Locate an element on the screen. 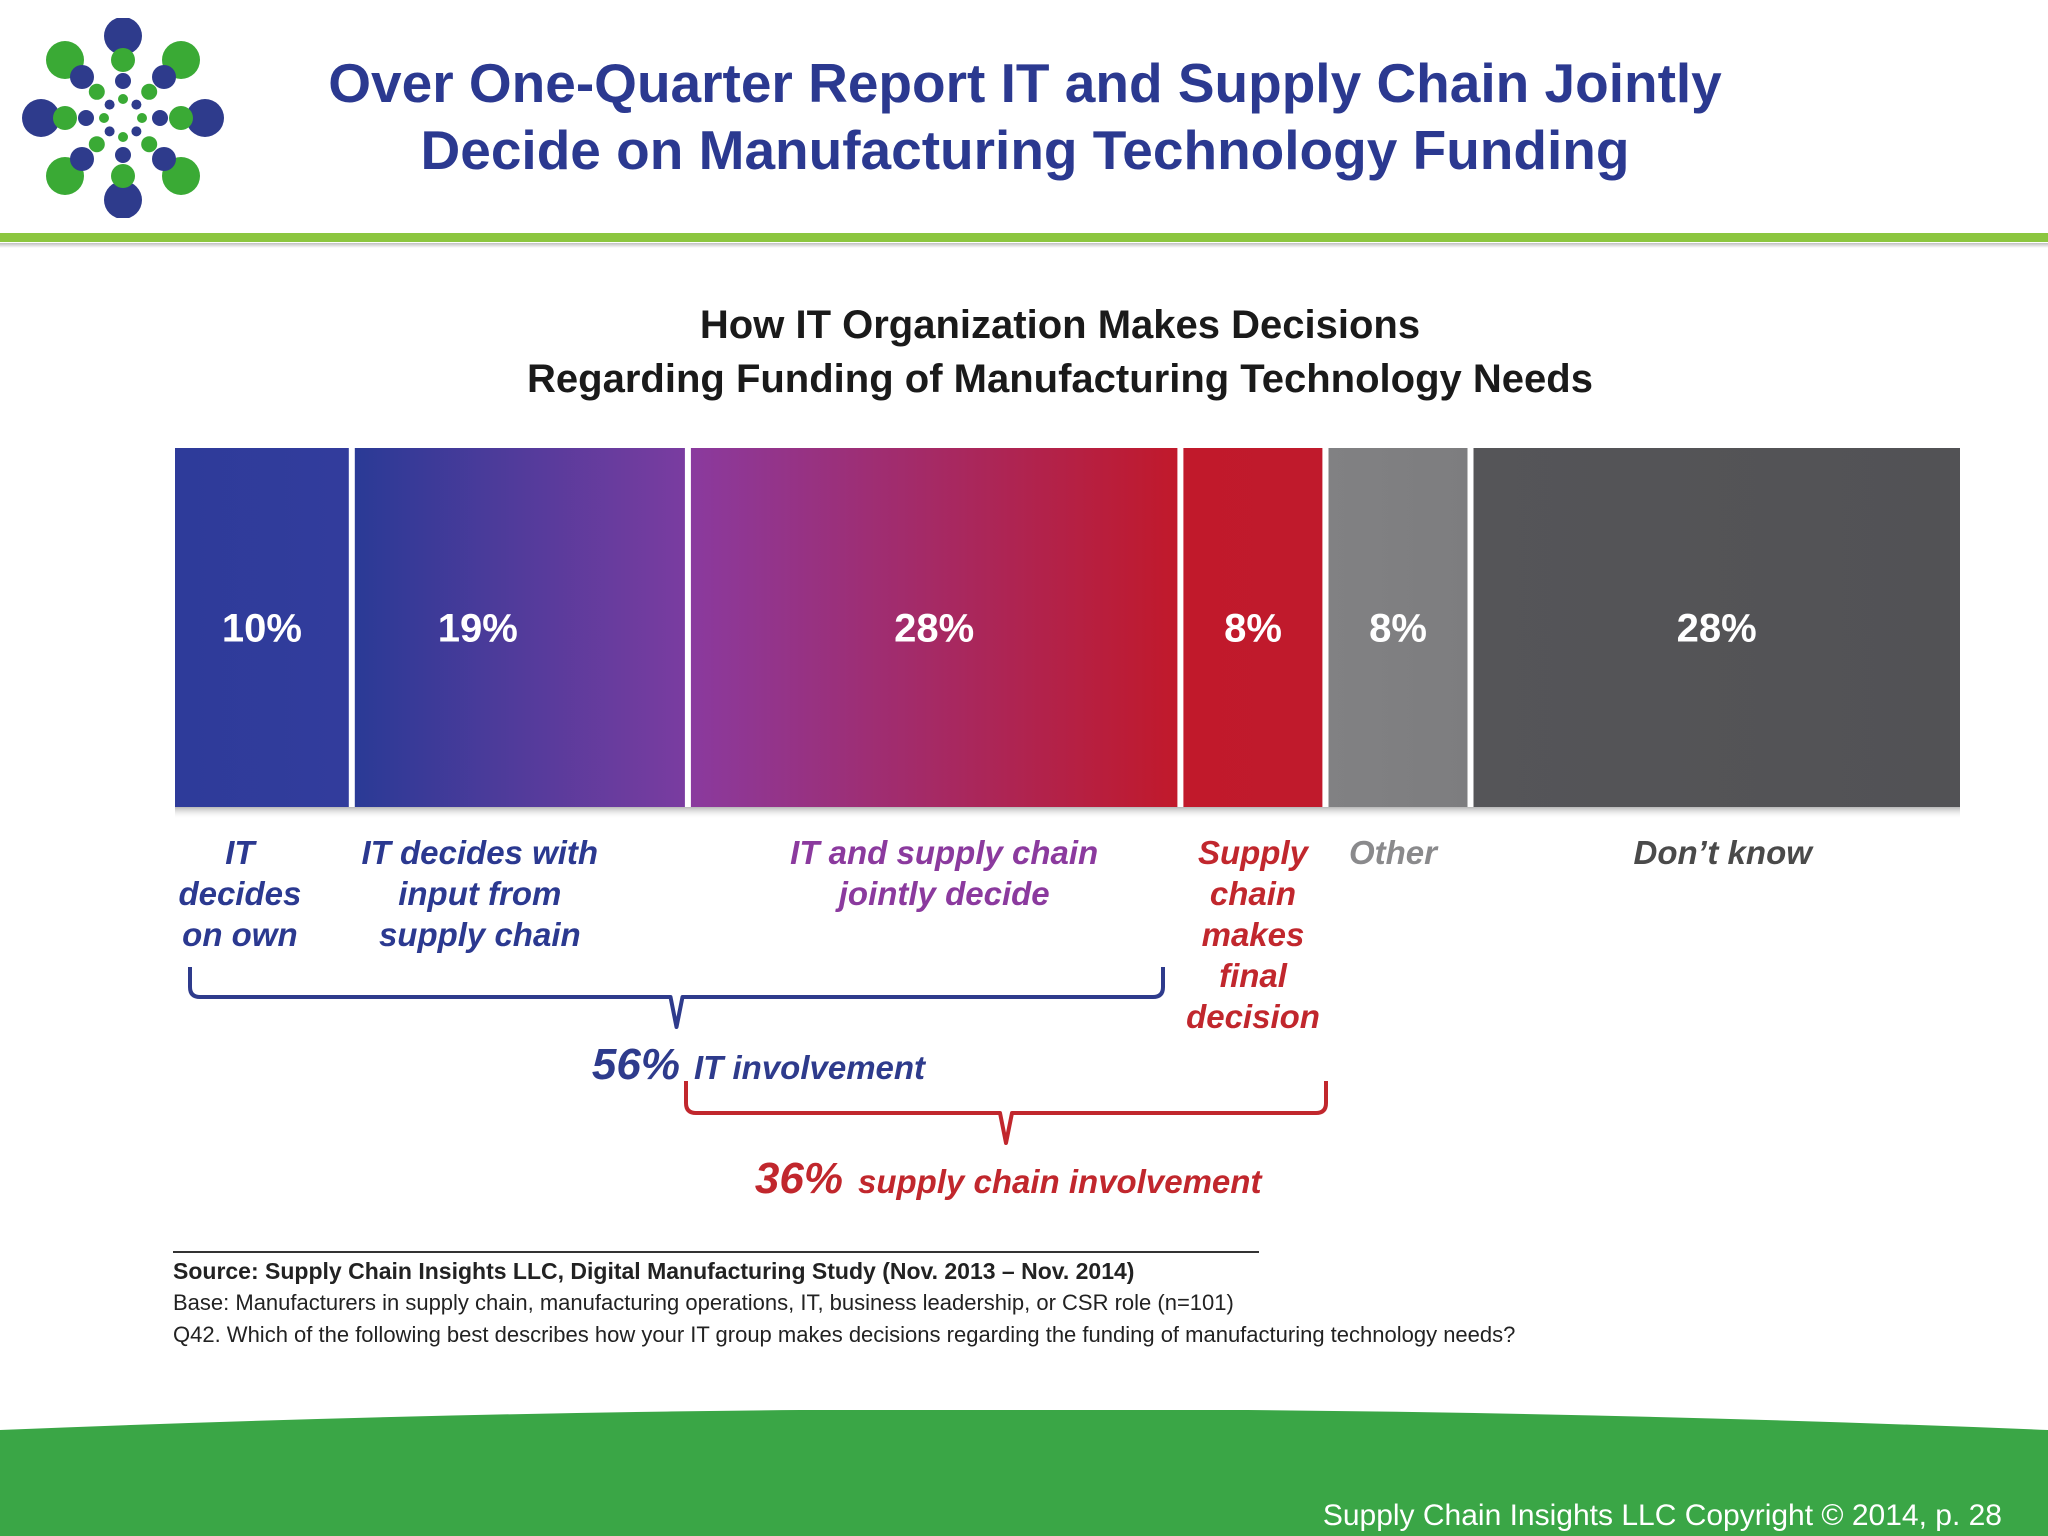 Image resolution: width=2048 pixels, height=1536 pixels. category-label-line: Supply is located at coordinates (1254, 852).